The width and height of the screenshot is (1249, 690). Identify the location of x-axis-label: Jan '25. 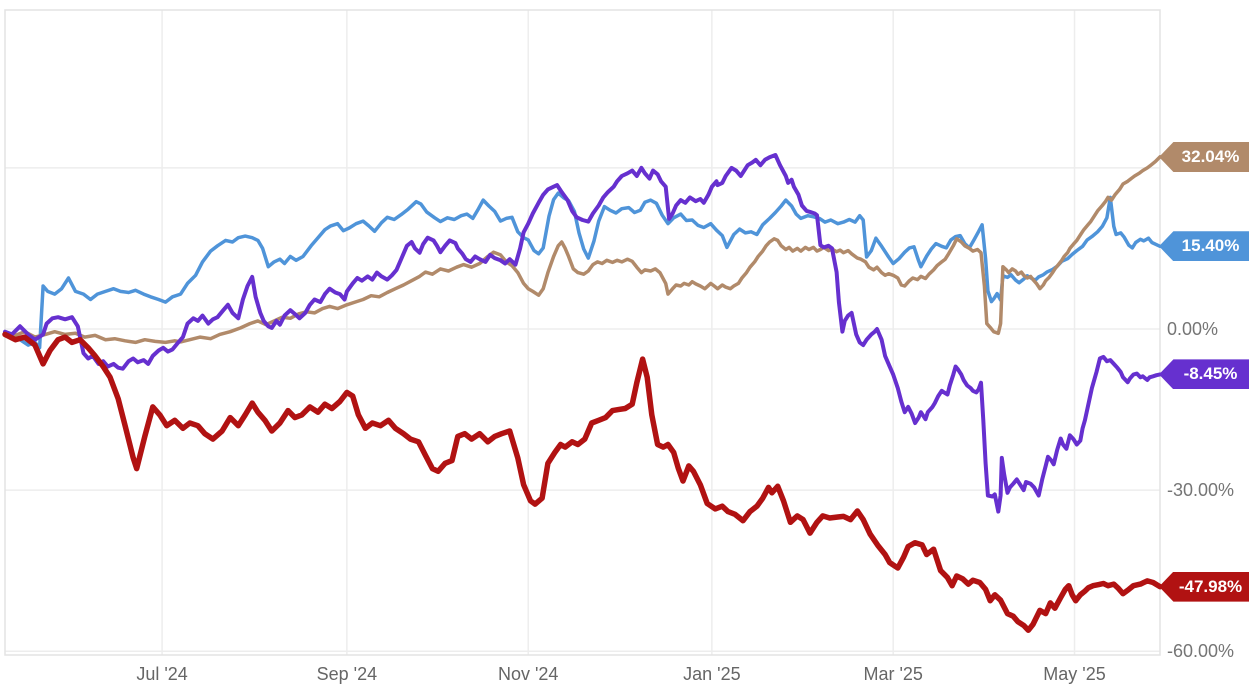
(711, 674).